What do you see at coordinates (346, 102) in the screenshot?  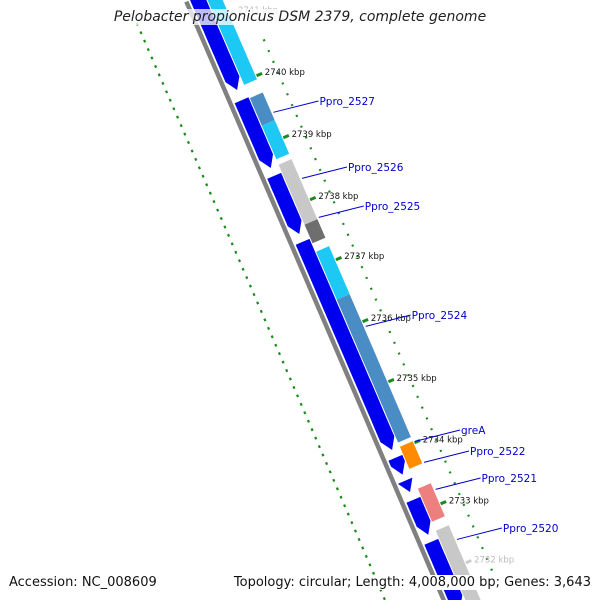 I see `gene-label: Ppro_2527` at bounding box center [346, 102].